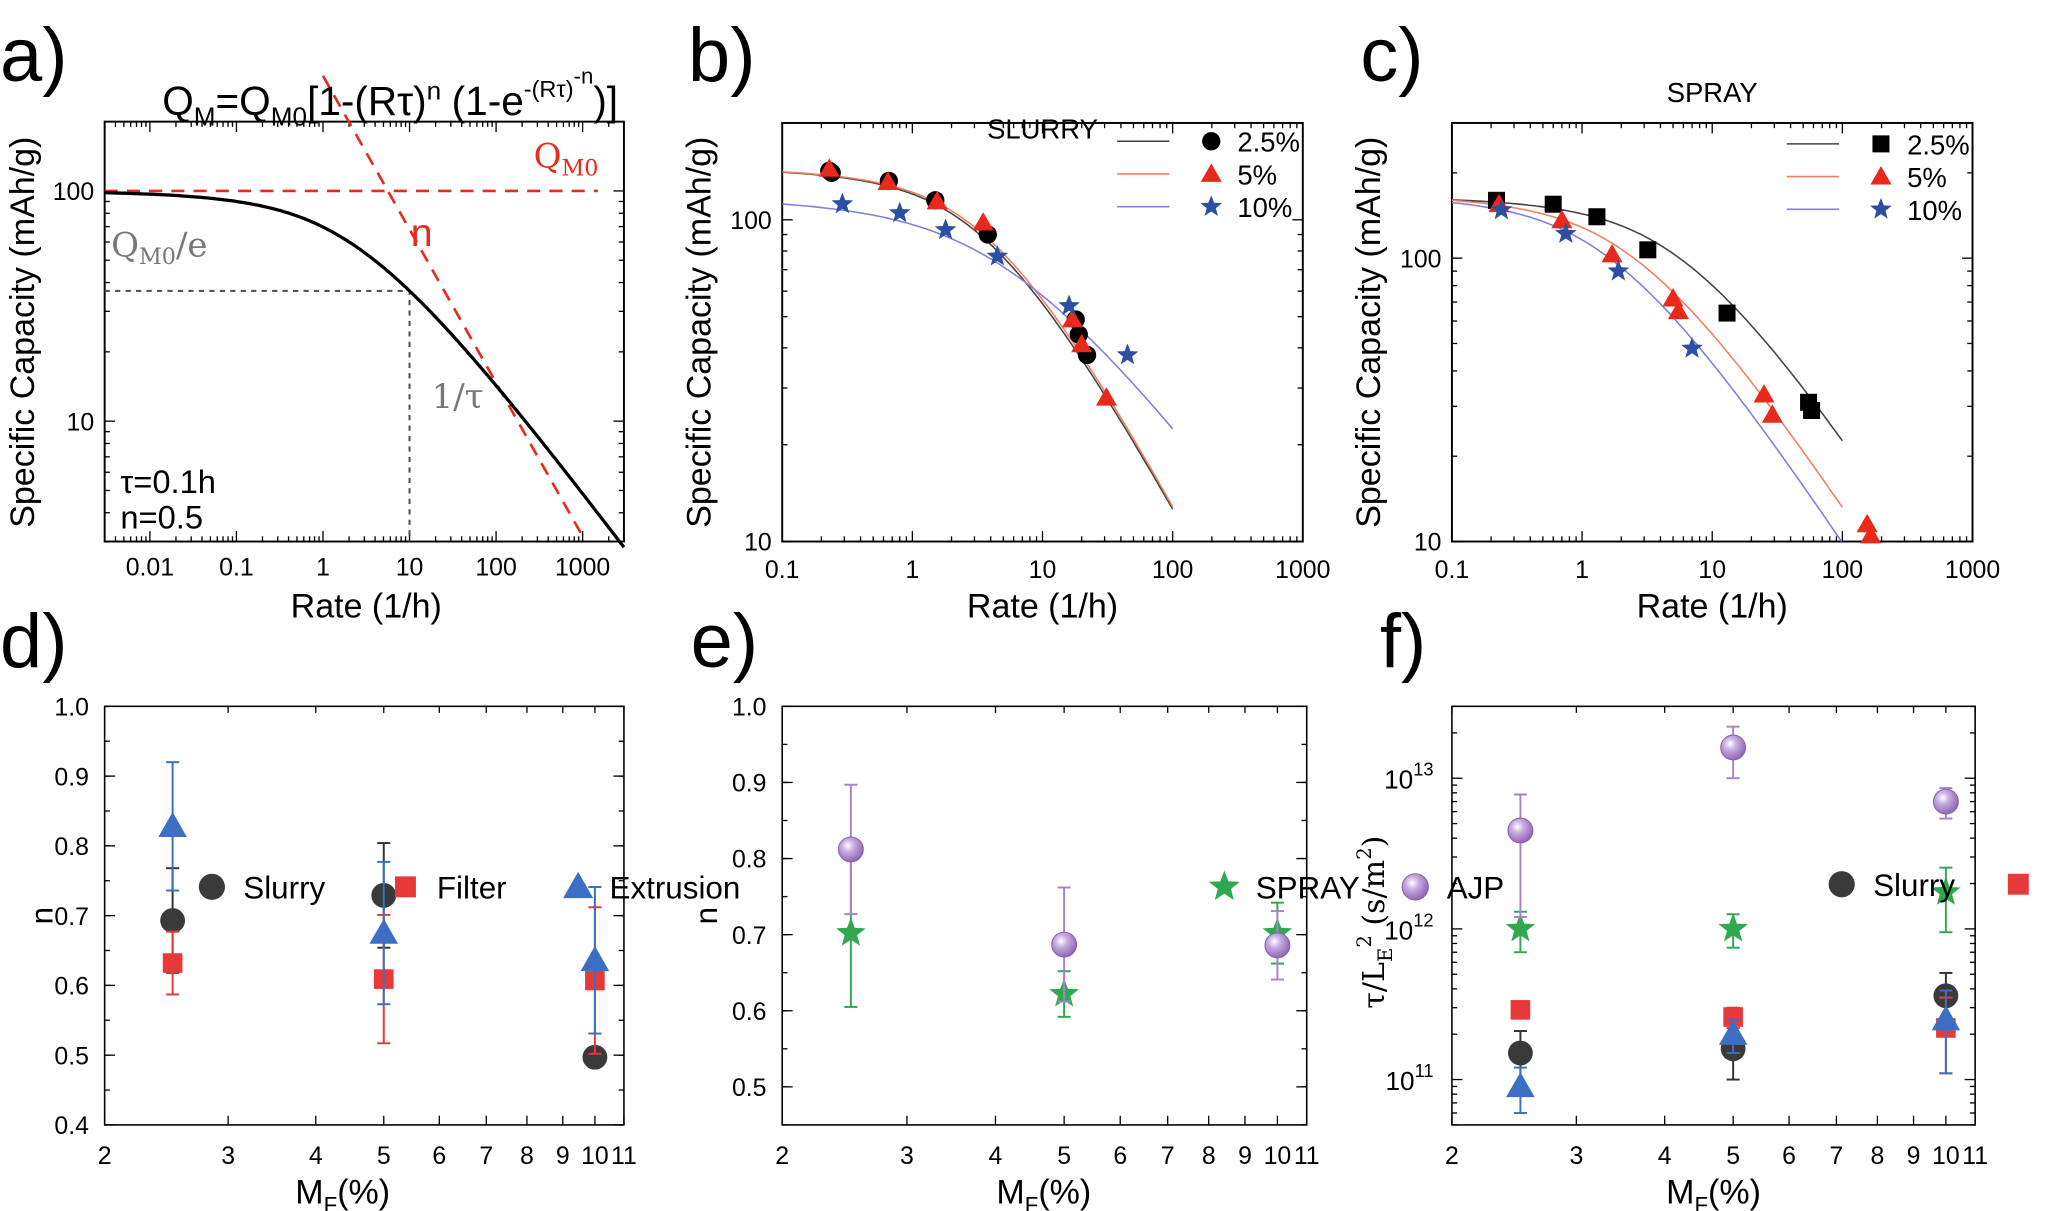 This screenshot has height=1211, width=2051. What do you see at coordinates (1712, 92) in the screenshot?
I see `title-c: SPRAY` at bounding box center [1712, 92].